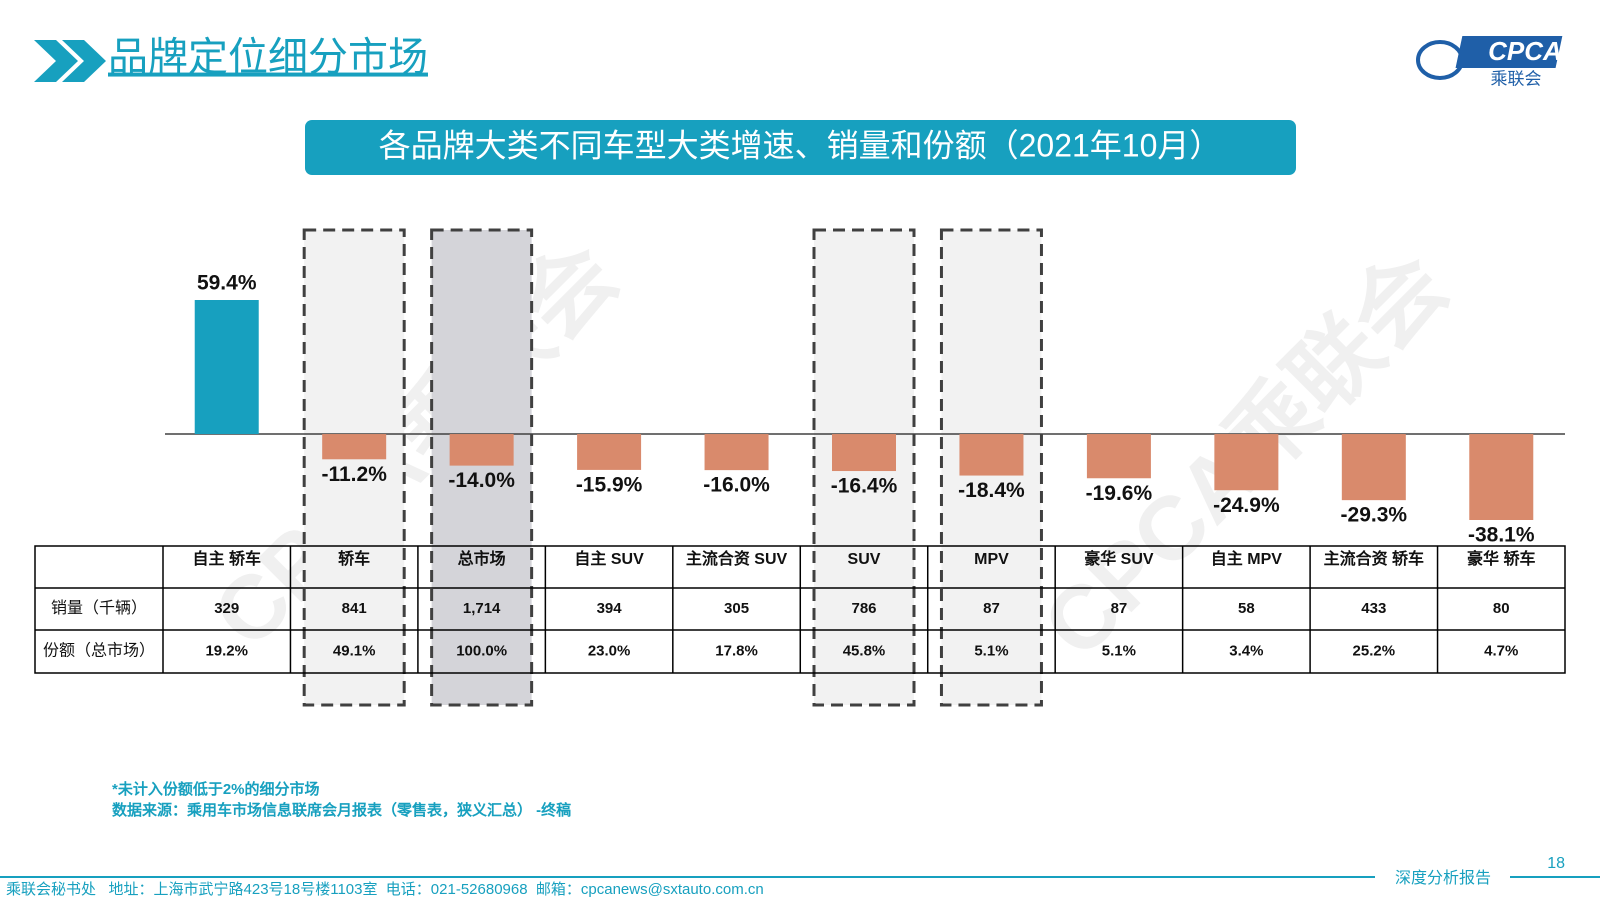 This screenshot has height=900, width=1600. Describe the element at coordinates (1501, 608) in the screenshot. I see `table-cell: 80` at that location.